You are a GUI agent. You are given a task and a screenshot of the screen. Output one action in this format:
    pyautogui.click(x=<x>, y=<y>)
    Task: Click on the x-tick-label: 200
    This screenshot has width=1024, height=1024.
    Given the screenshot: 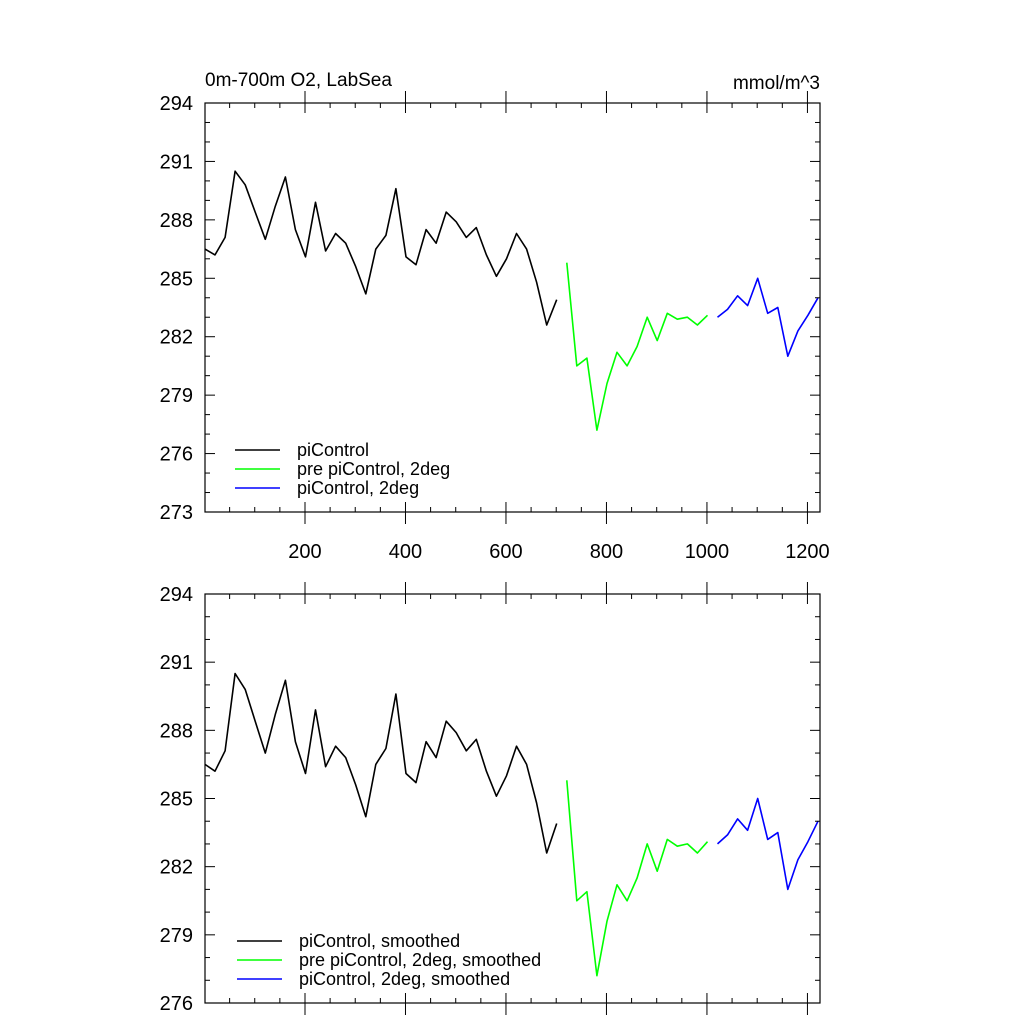 What is the action you would take?
    pyautogui.click(x=304, y=552)
    